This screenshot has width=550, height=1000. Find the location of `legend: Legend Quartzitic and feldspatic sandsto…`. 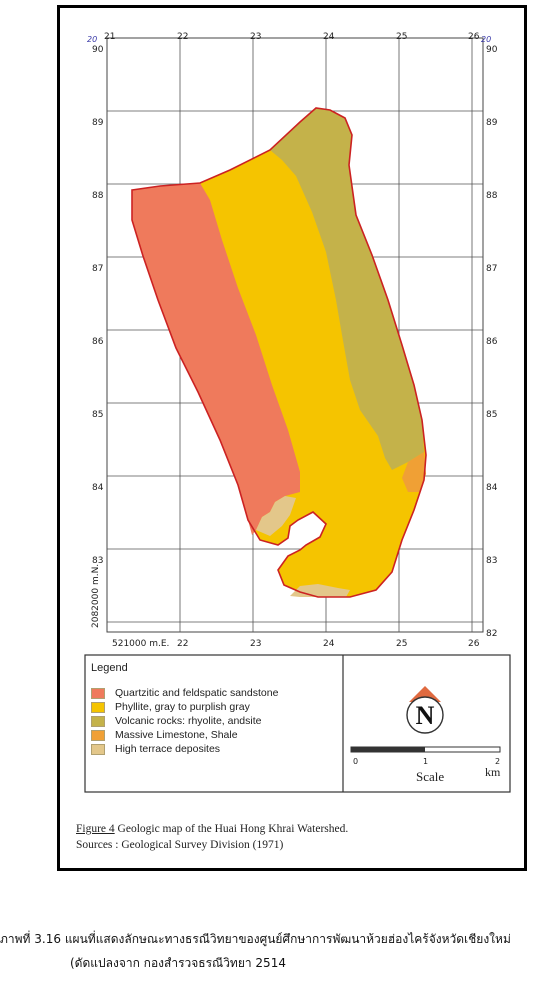

legend: Legend Quartzitic and feldspatic sandsto… is located at coordinates (215, 722).